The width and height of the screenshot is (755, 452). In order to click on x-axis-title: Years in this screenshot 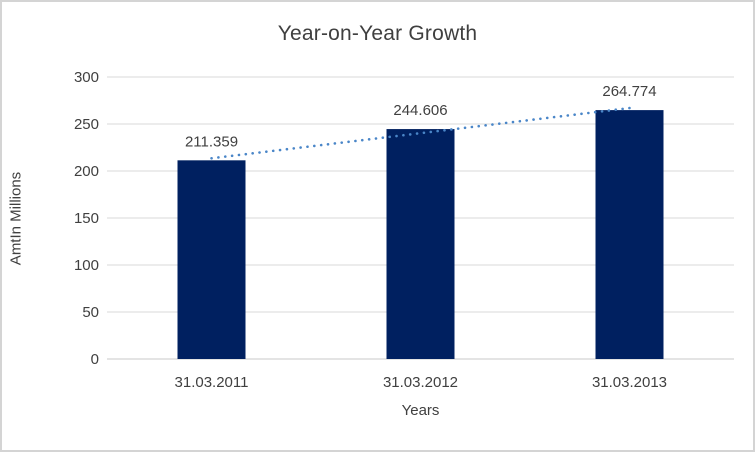, I will do `click(420, 410)`.